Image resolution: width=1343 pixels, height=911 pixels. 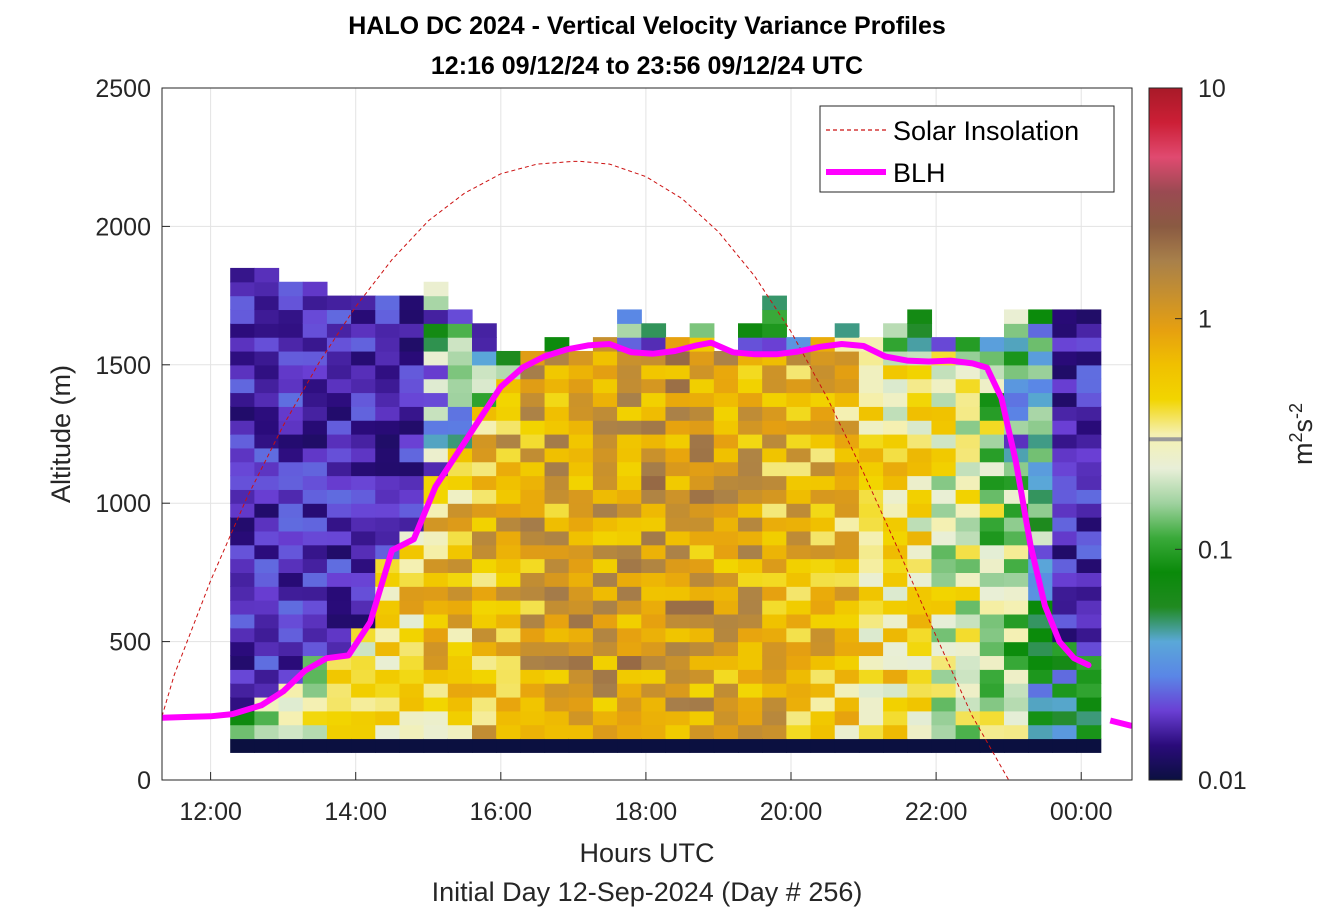 I want to click on x-tick-label: 12:00, so click(x=210, y=812).